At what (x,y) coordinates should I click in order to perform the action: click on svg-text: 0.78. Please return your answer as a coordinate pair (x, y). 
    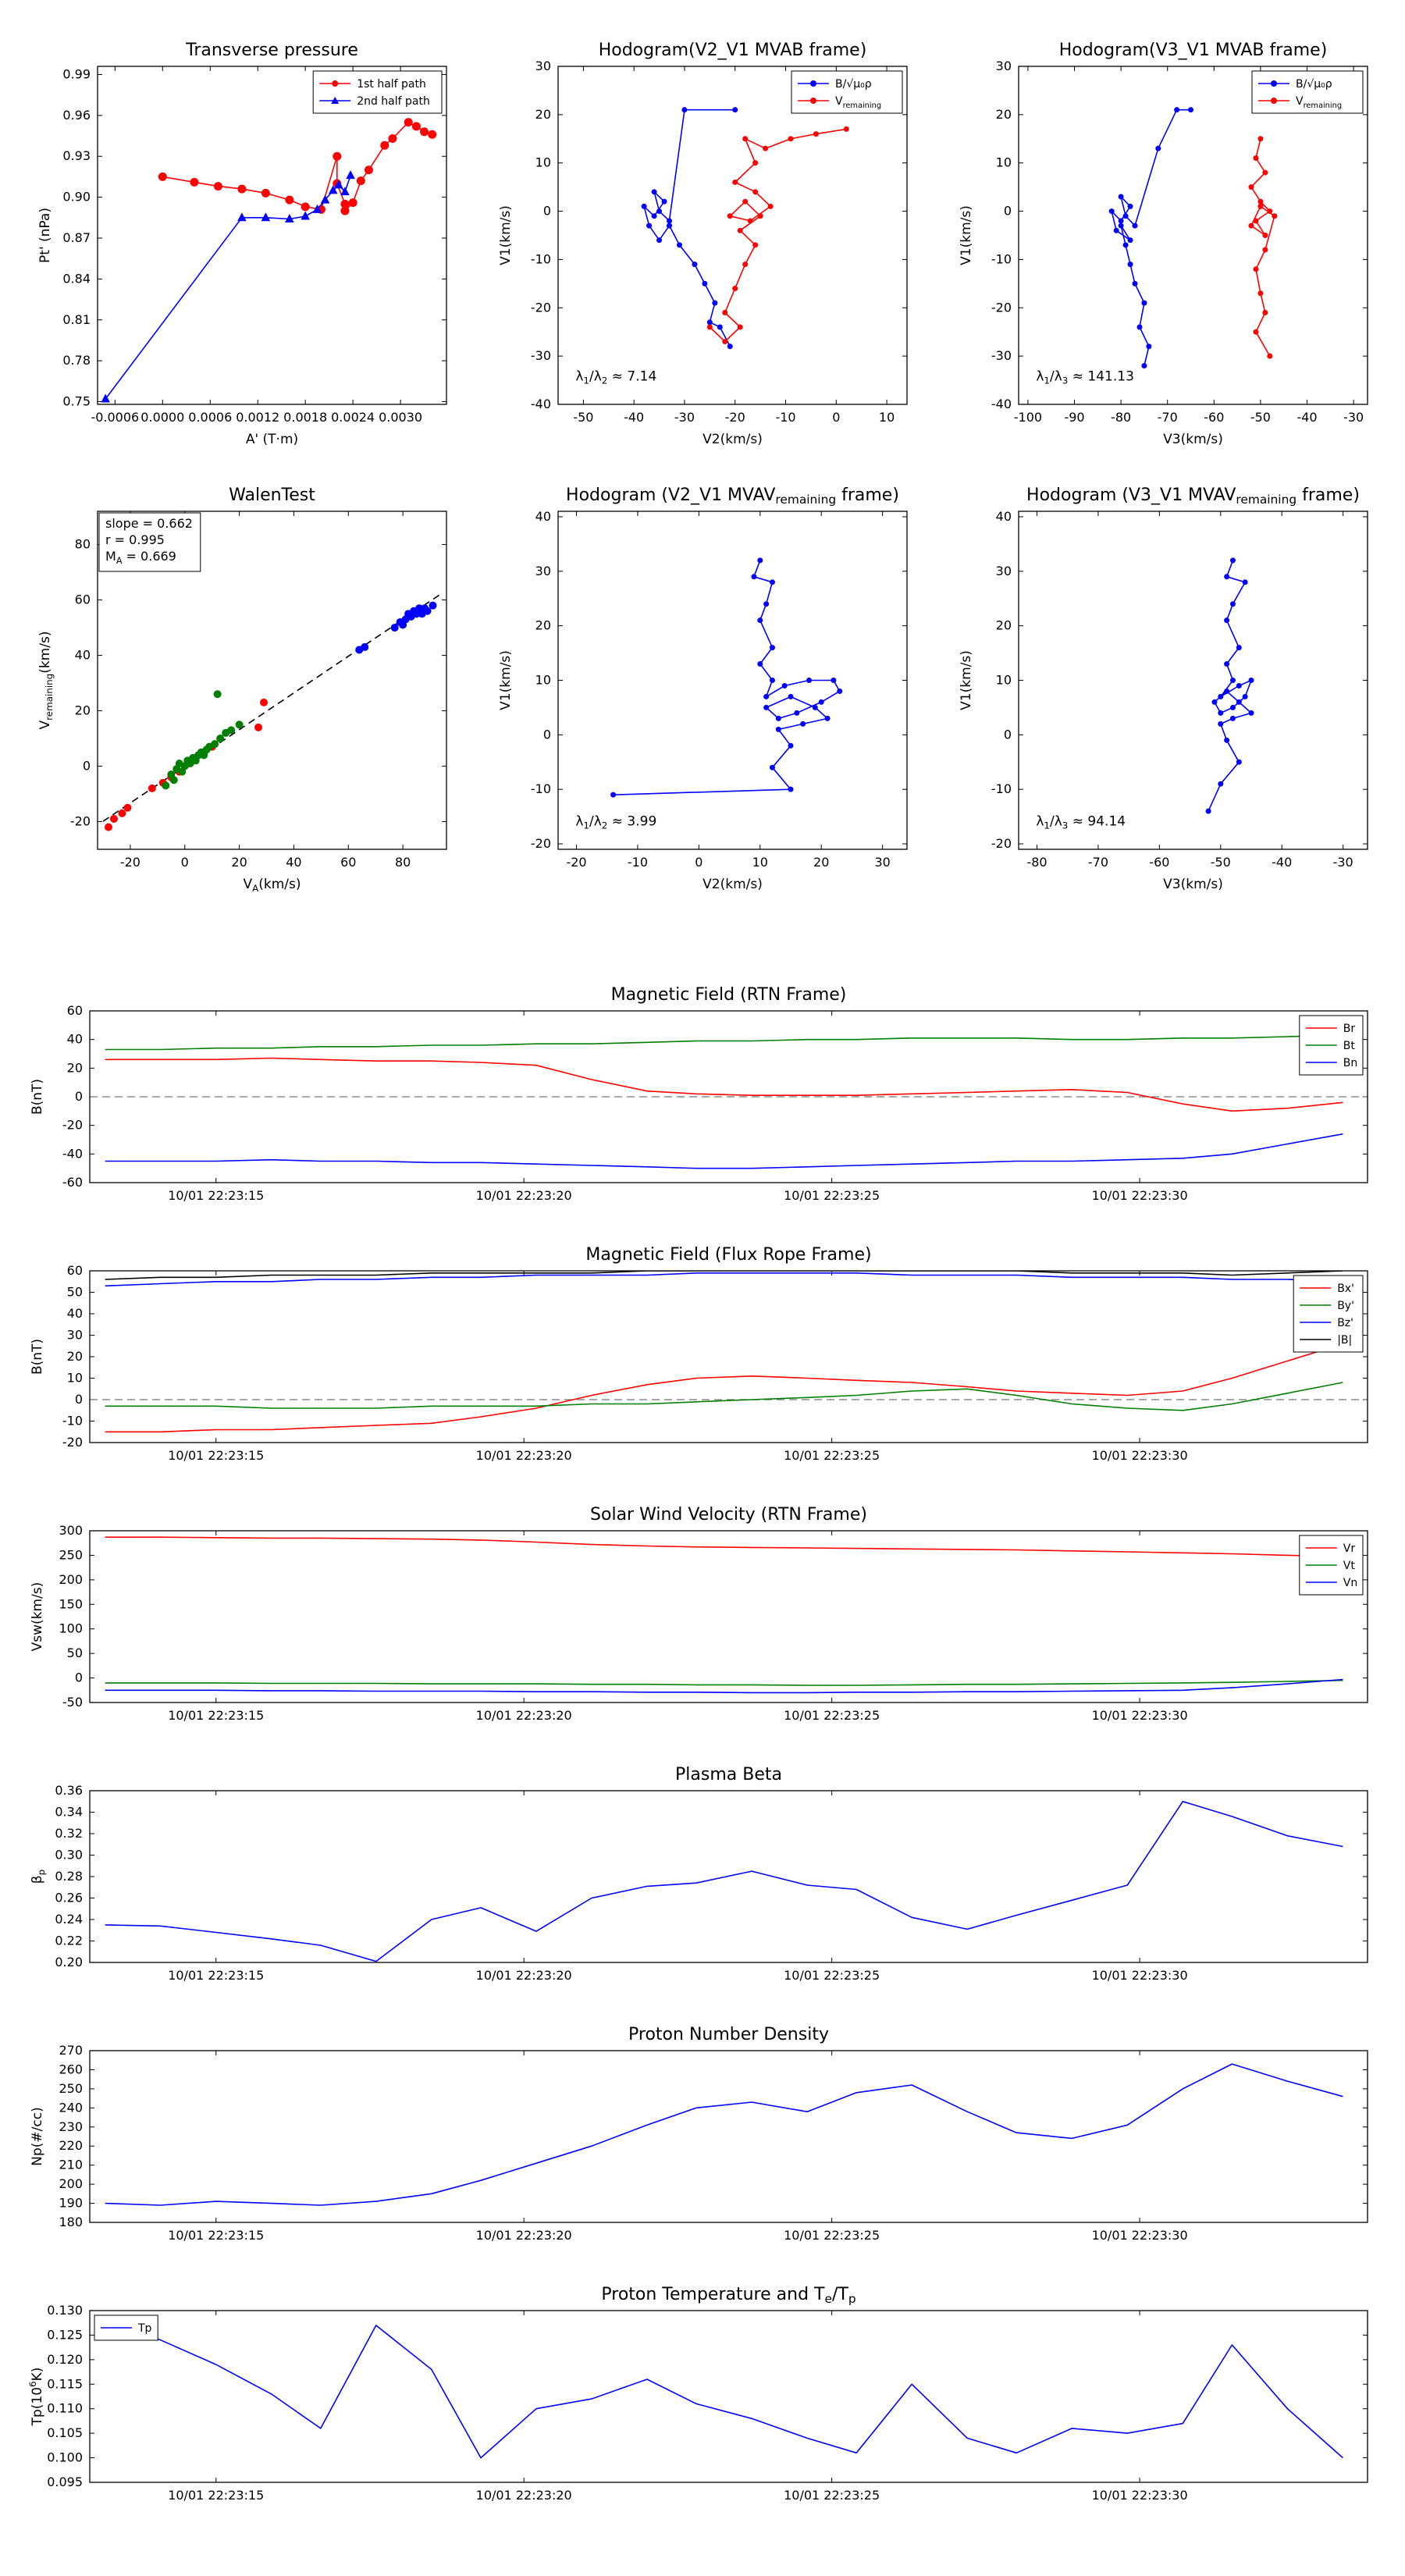
    Looking at the image, I should click on (76, 360).